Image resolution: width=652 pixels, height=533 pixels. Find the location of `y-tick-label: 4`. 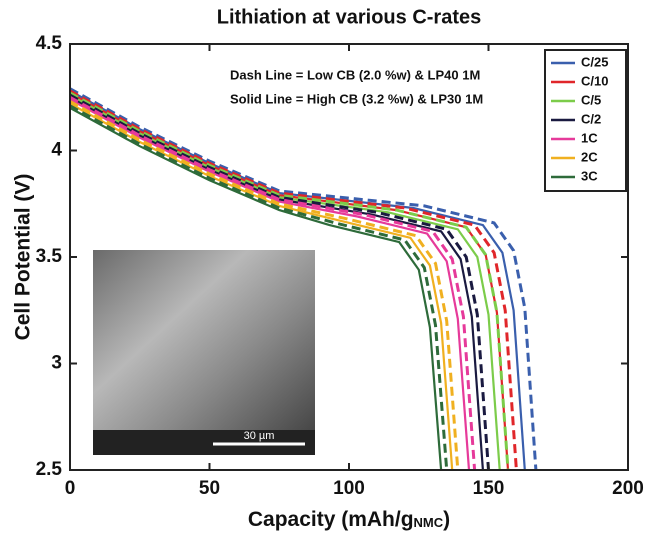

y-tick-label: 4 is located at coordinates (56, 150).